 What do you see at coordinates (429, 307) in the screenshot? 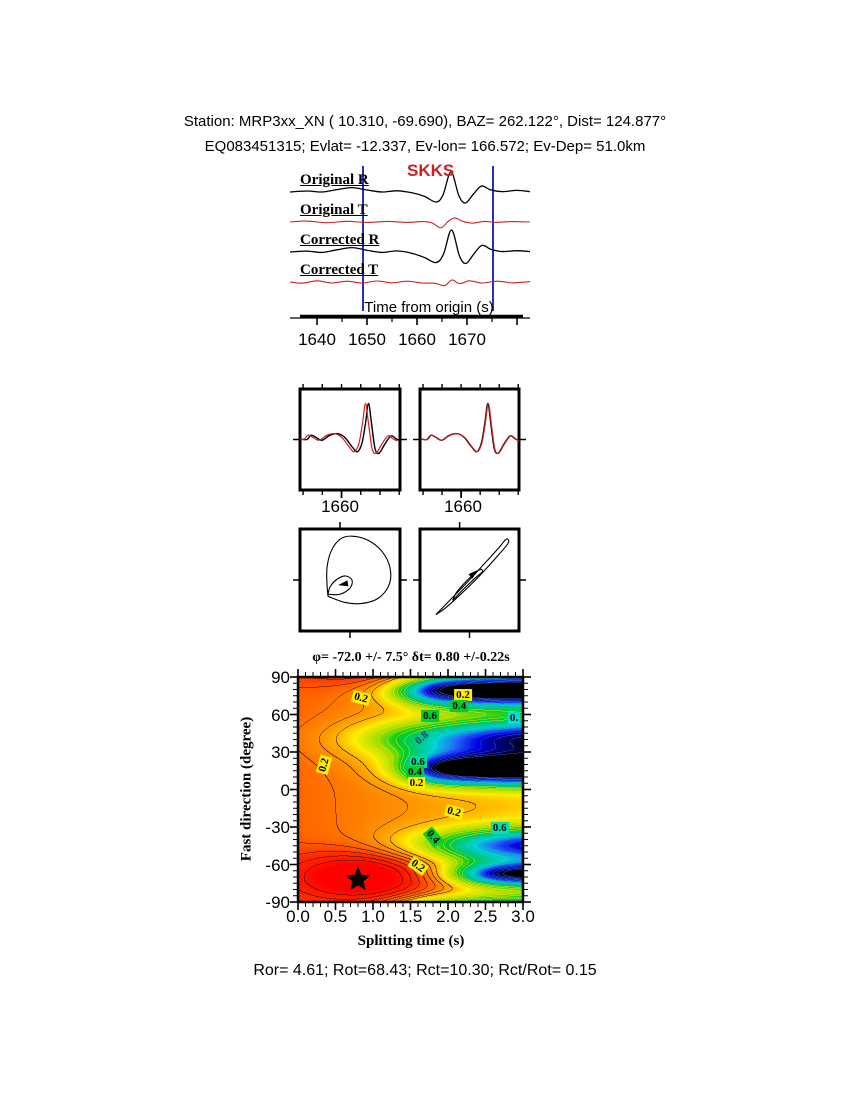
I see `time-axis-label: Time from origin (s)` at bounding box center [429, 307].